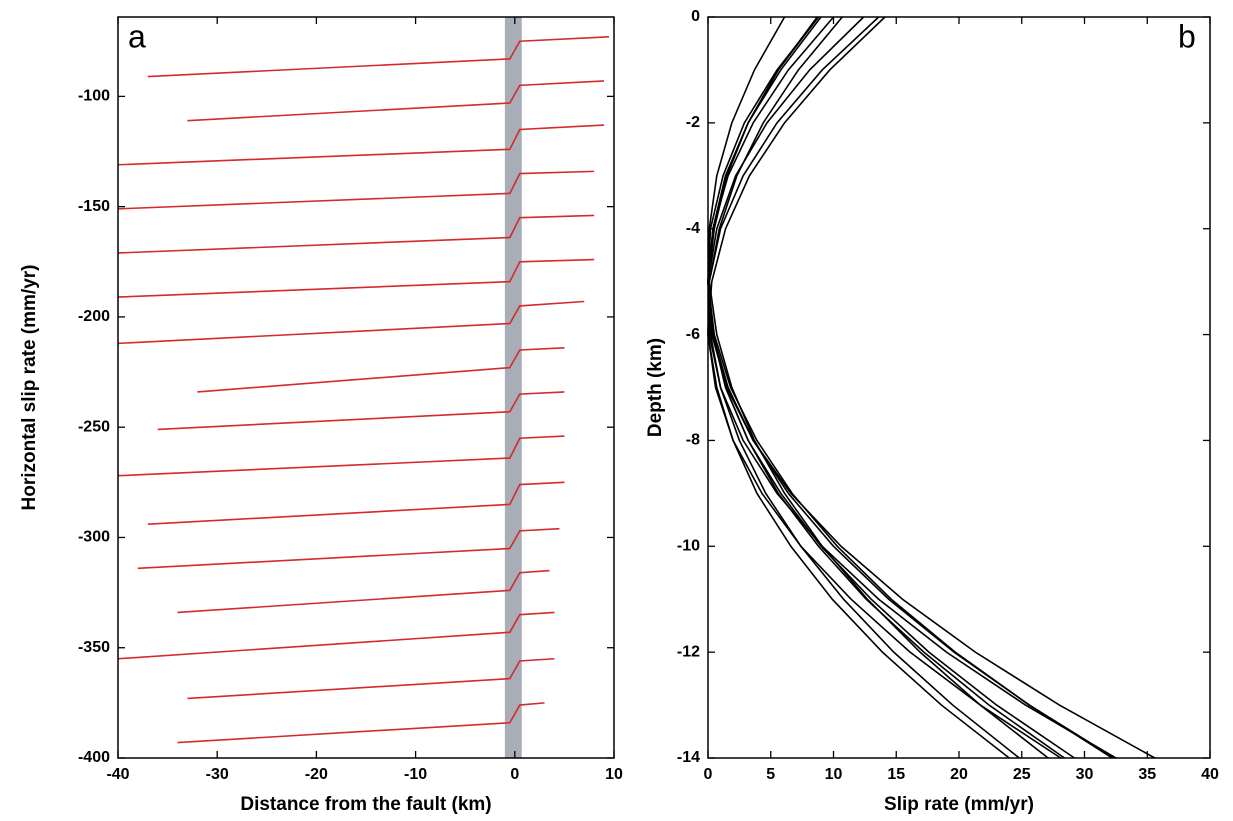  Describe the element at coordinates (1187, 36) in the screenshot. I see `panel-label: b` at that location.